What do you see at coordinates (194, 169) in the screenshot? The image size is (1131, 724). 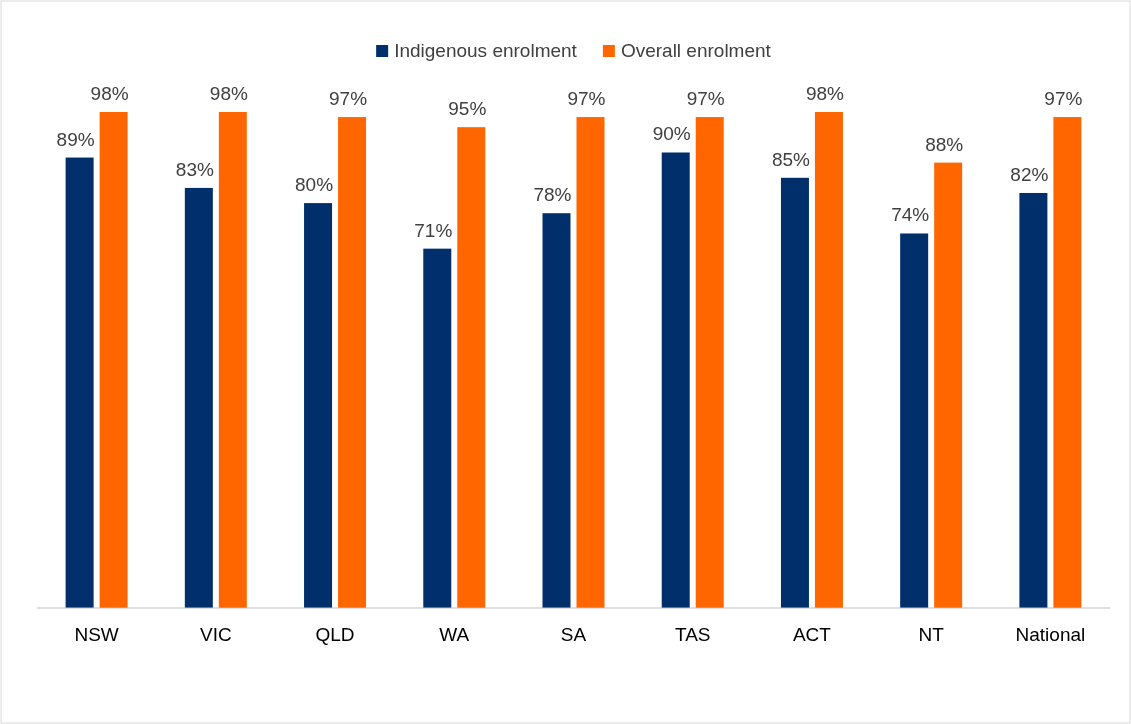 I see `data-label: 83%` at bounding box center [194, 169].